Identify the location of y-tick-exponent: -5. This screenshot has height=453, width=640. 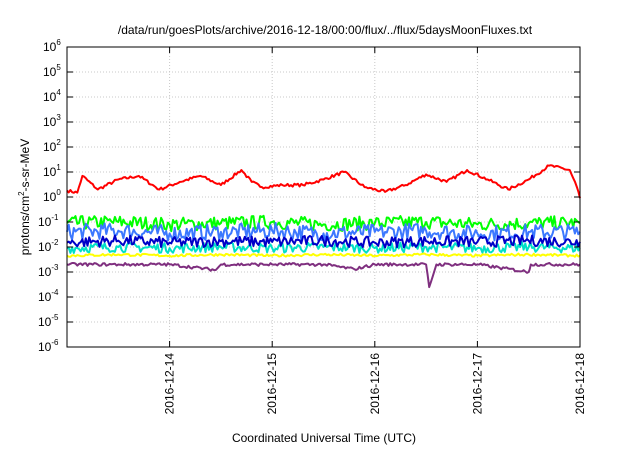
(55, 317).